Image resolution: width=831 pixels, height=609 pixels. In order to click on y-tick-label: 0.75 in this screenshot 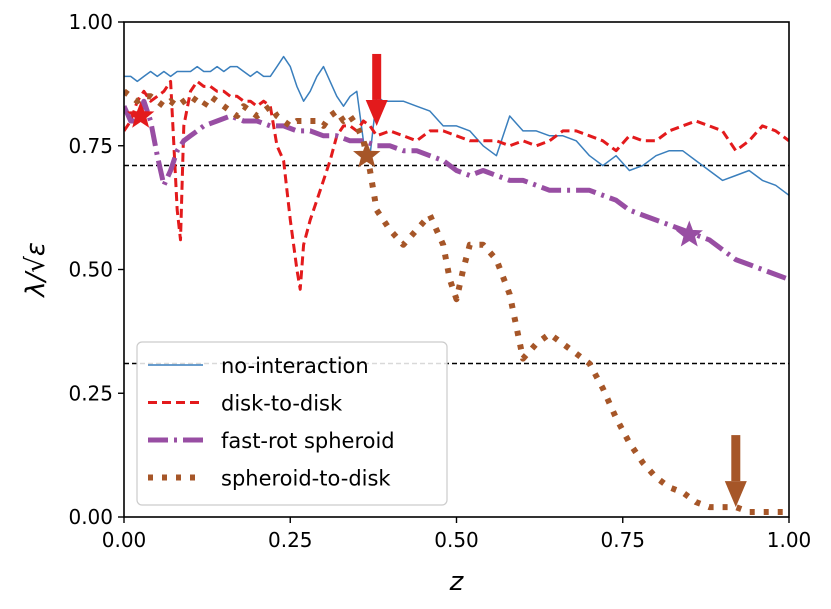, I will do `click(90, 146)`.